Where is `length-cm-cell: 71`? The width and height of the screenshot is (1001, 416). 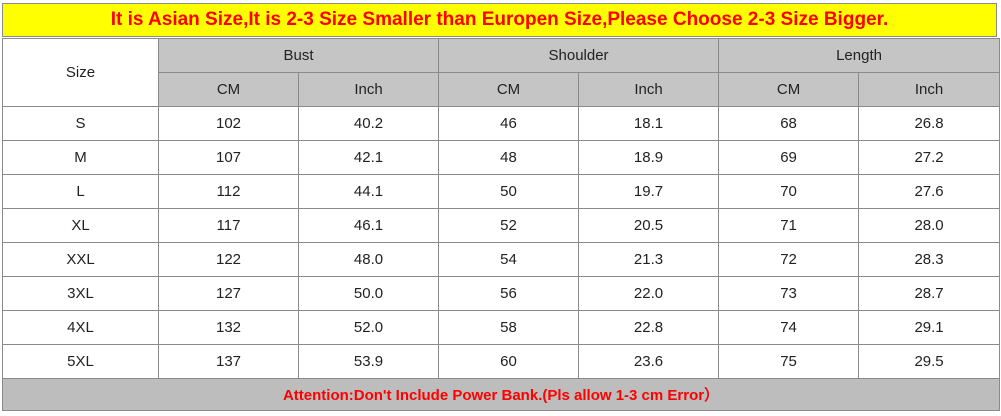
length-cm-cell: 71 is located at coordinates (789, 225).